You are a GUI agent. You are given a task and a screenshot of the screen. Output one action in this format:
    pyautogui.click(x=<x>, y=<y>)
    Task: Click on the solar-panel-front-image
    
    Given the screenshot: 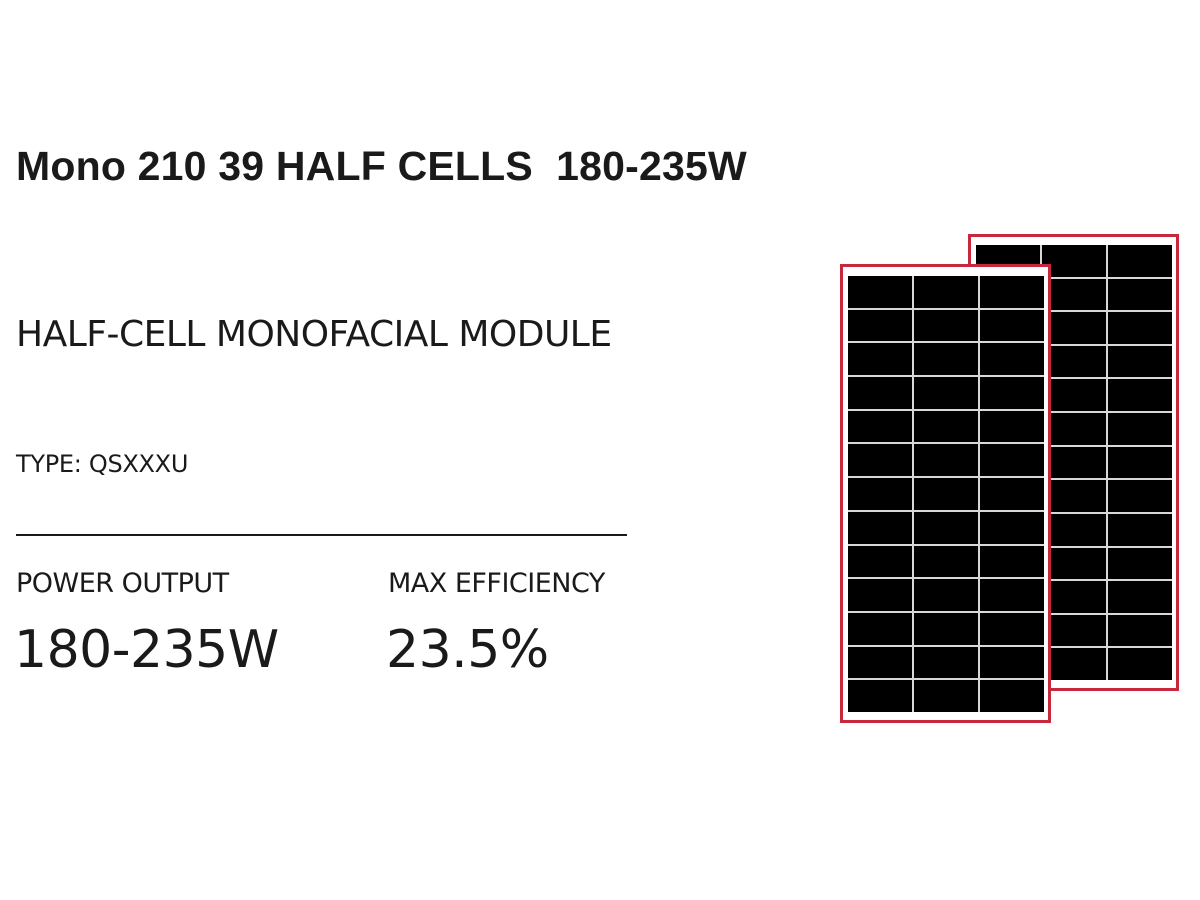 What is the action you would take?
    pyautogui.click(x=945, y=493)
    